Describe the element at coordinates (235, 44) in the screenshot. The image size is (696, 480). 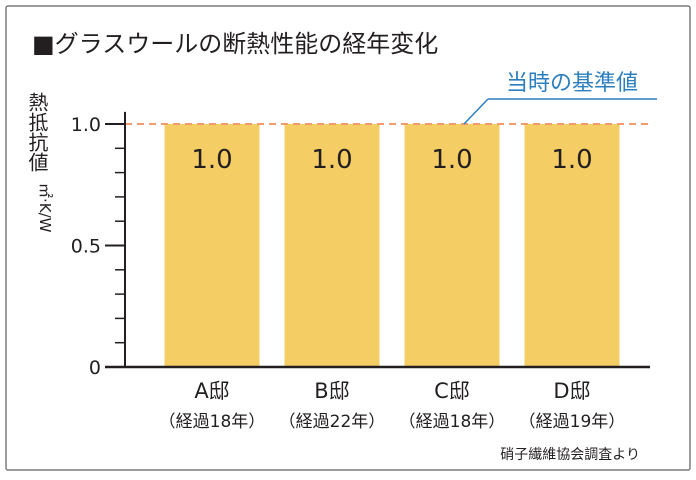
I see `chart-title: ■グラスウールの断熱性能の経年変化` at that location.